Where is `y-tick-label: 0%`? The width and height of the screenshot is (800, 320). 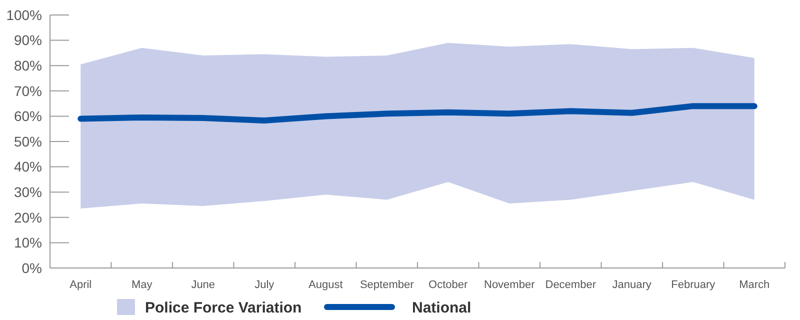
y-tick-label: 0% is located at coordinates (32, 268).